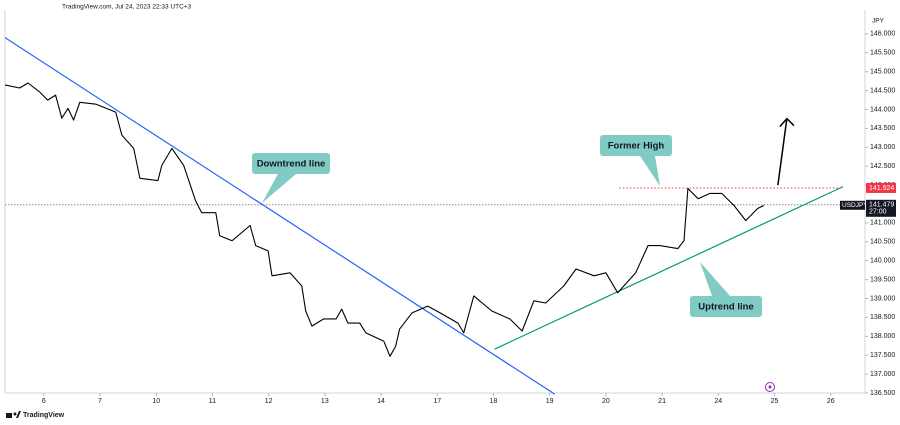 The height and width of the screenshot is (425, 900). Describe the element at coordinates (100, 401) in the screenshot. I see `x-tick-label: 7` at that location.